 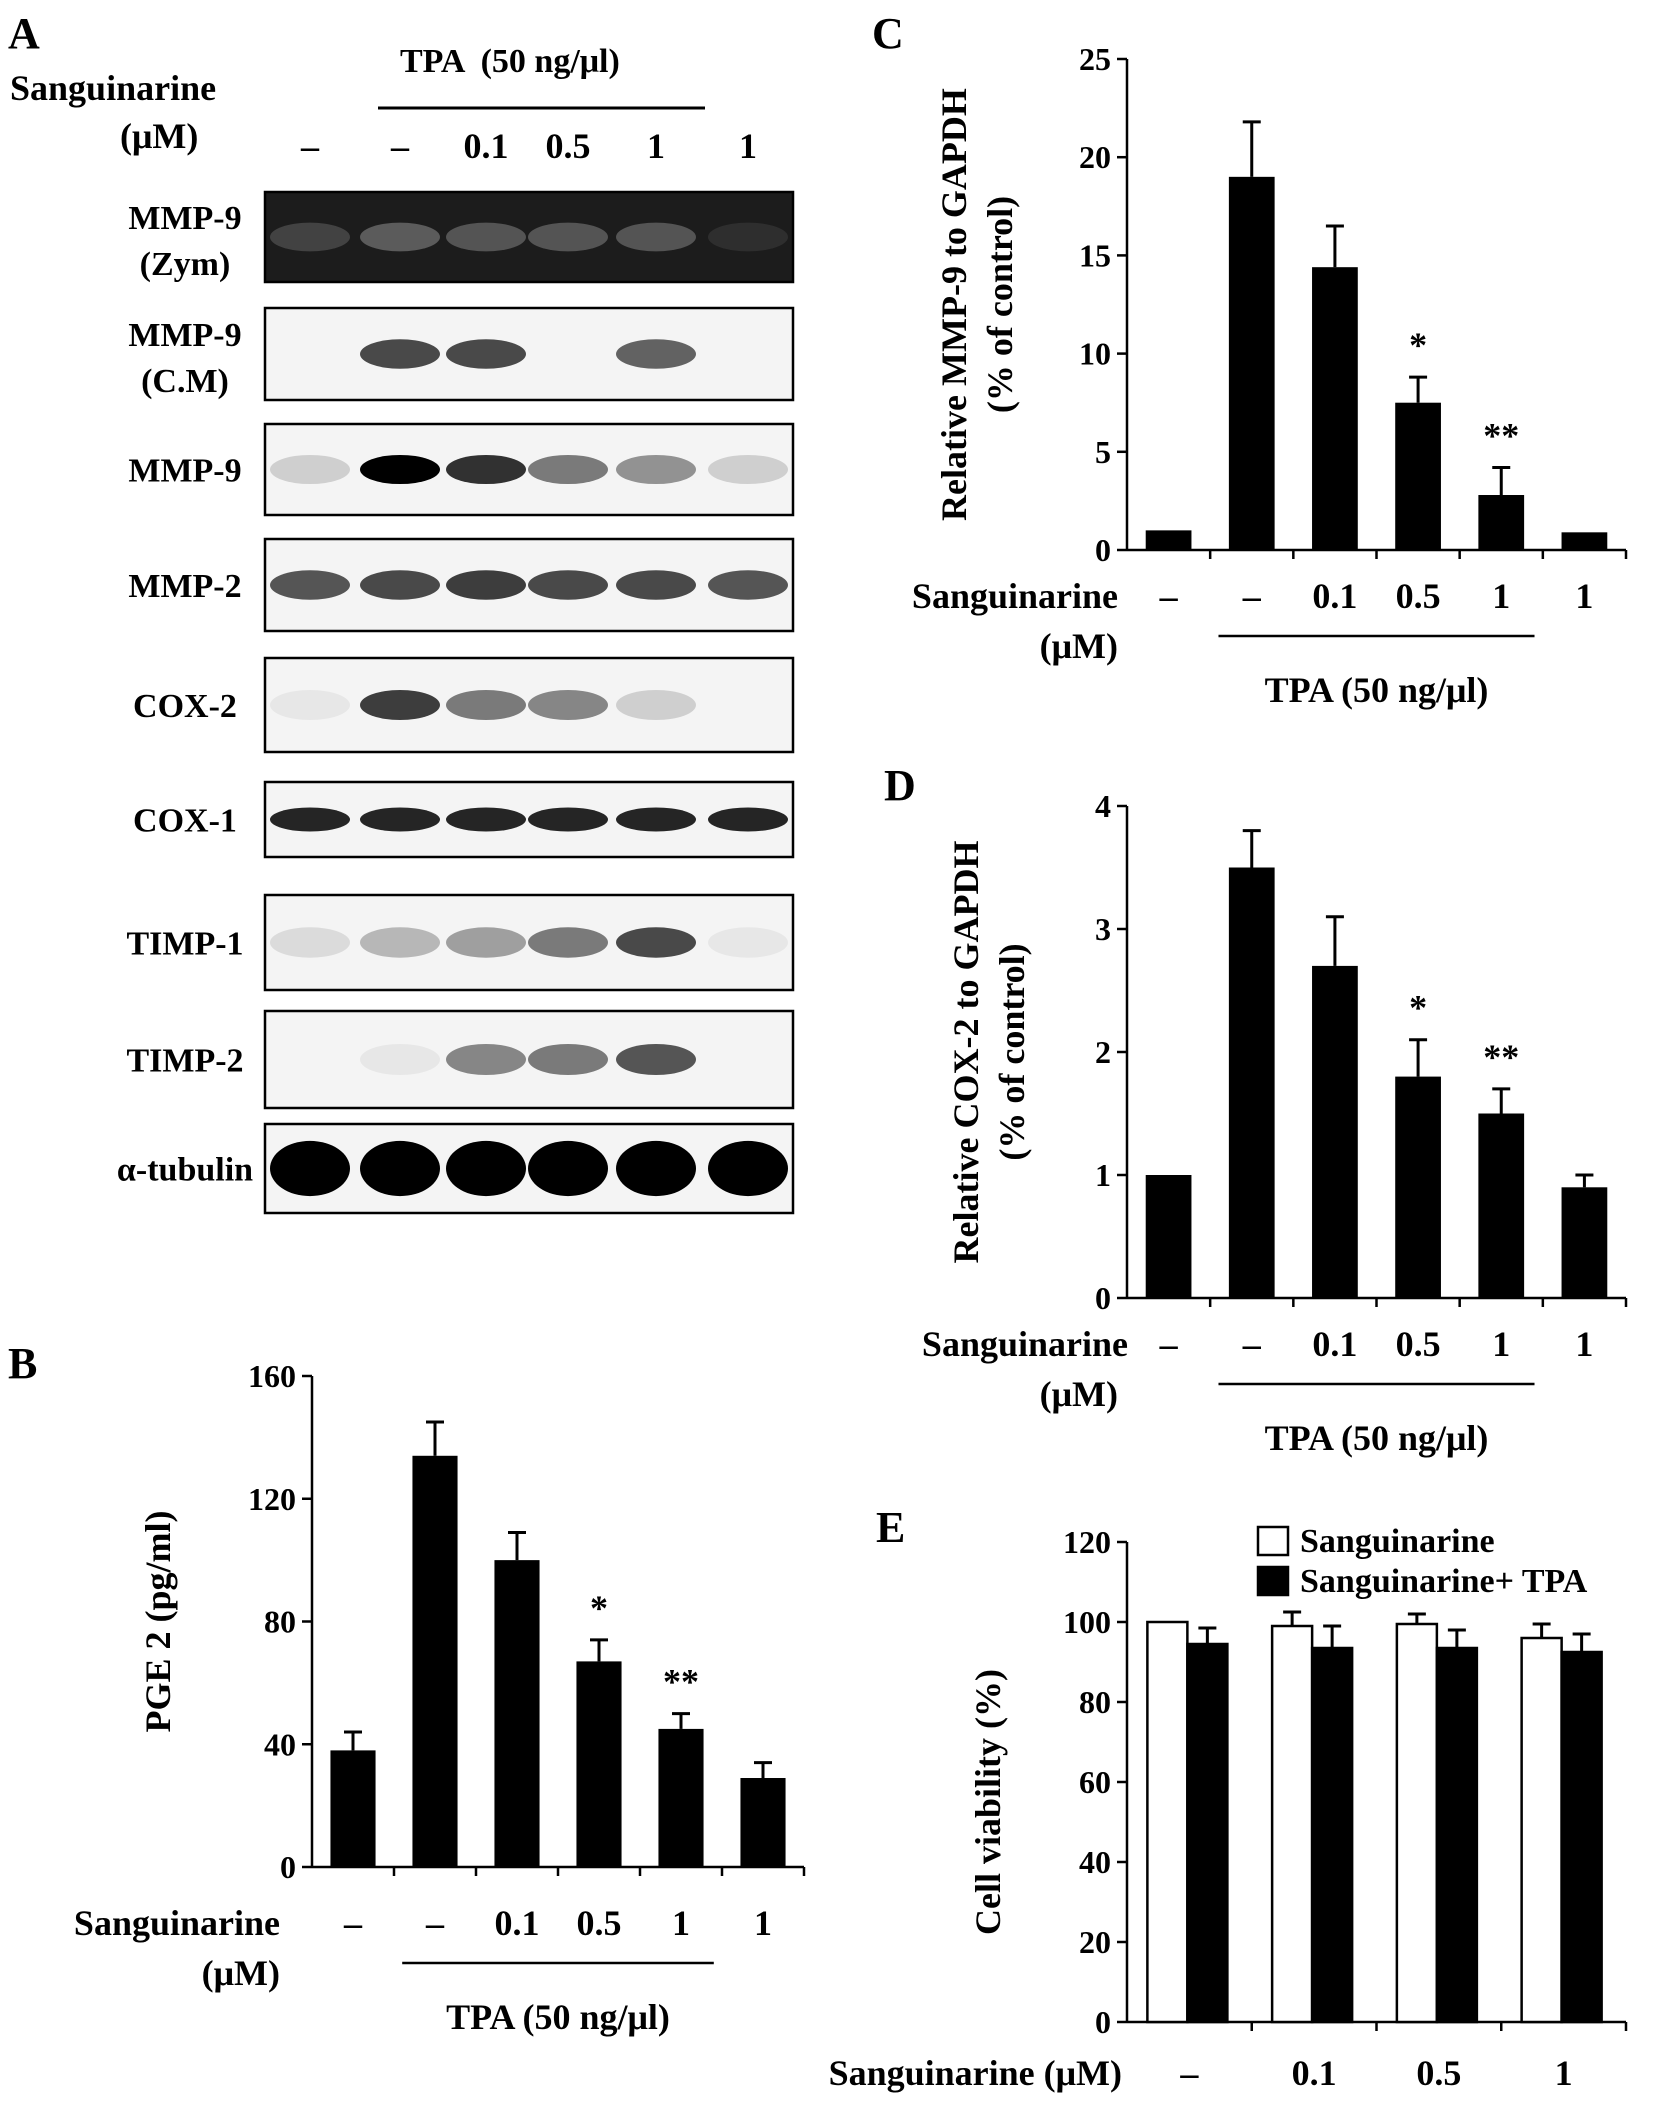 I want to click on y-tick-label: 120, so click(x=1087, y=1542).